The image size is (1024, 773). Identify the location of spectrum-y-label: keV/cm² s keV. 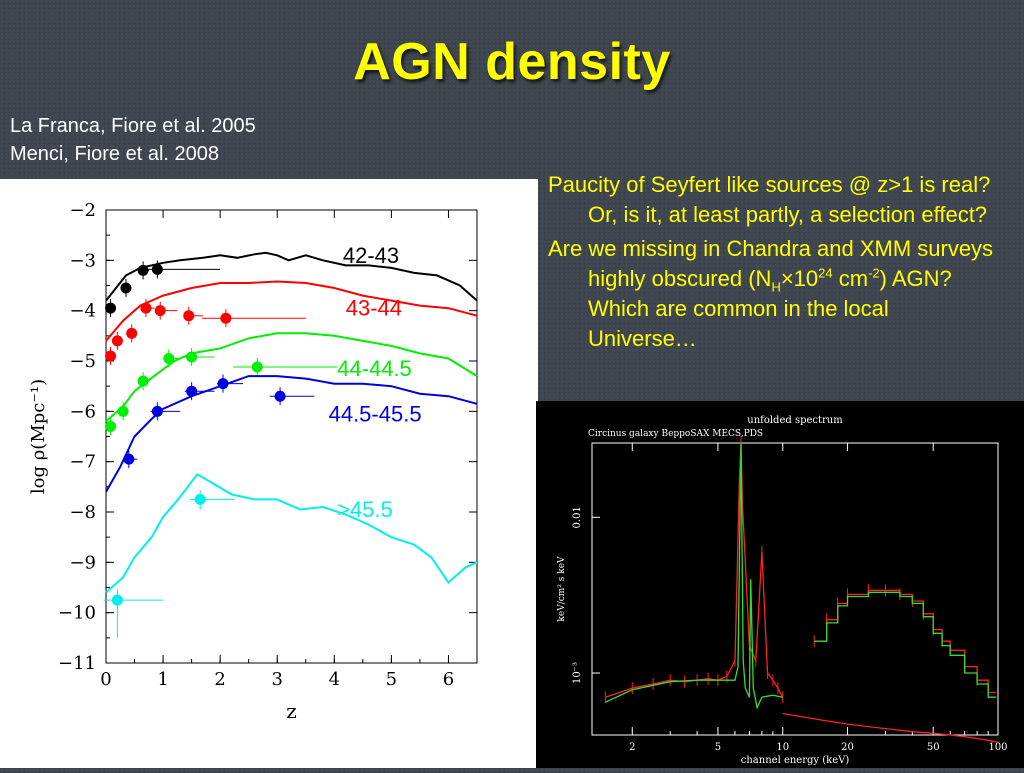
(562, 589).